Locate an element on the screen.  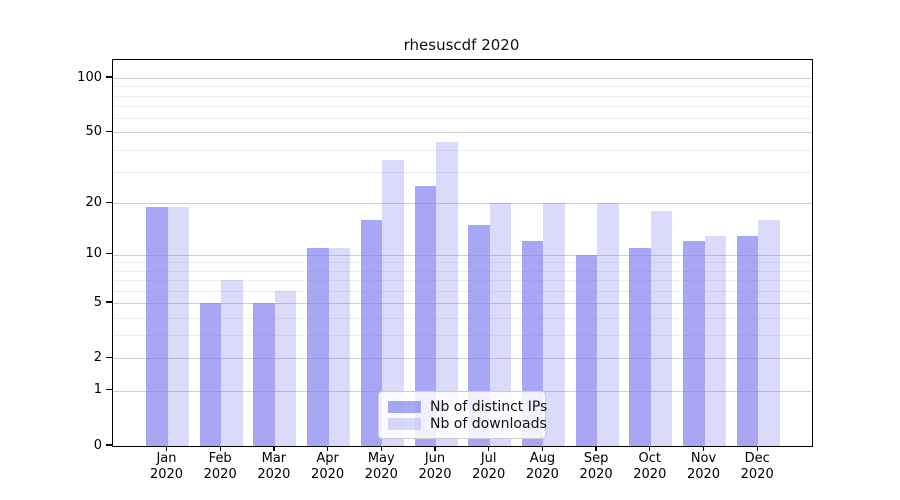
x-tick-label-dec: Dec 2020 is located at coordinates (757, 467).